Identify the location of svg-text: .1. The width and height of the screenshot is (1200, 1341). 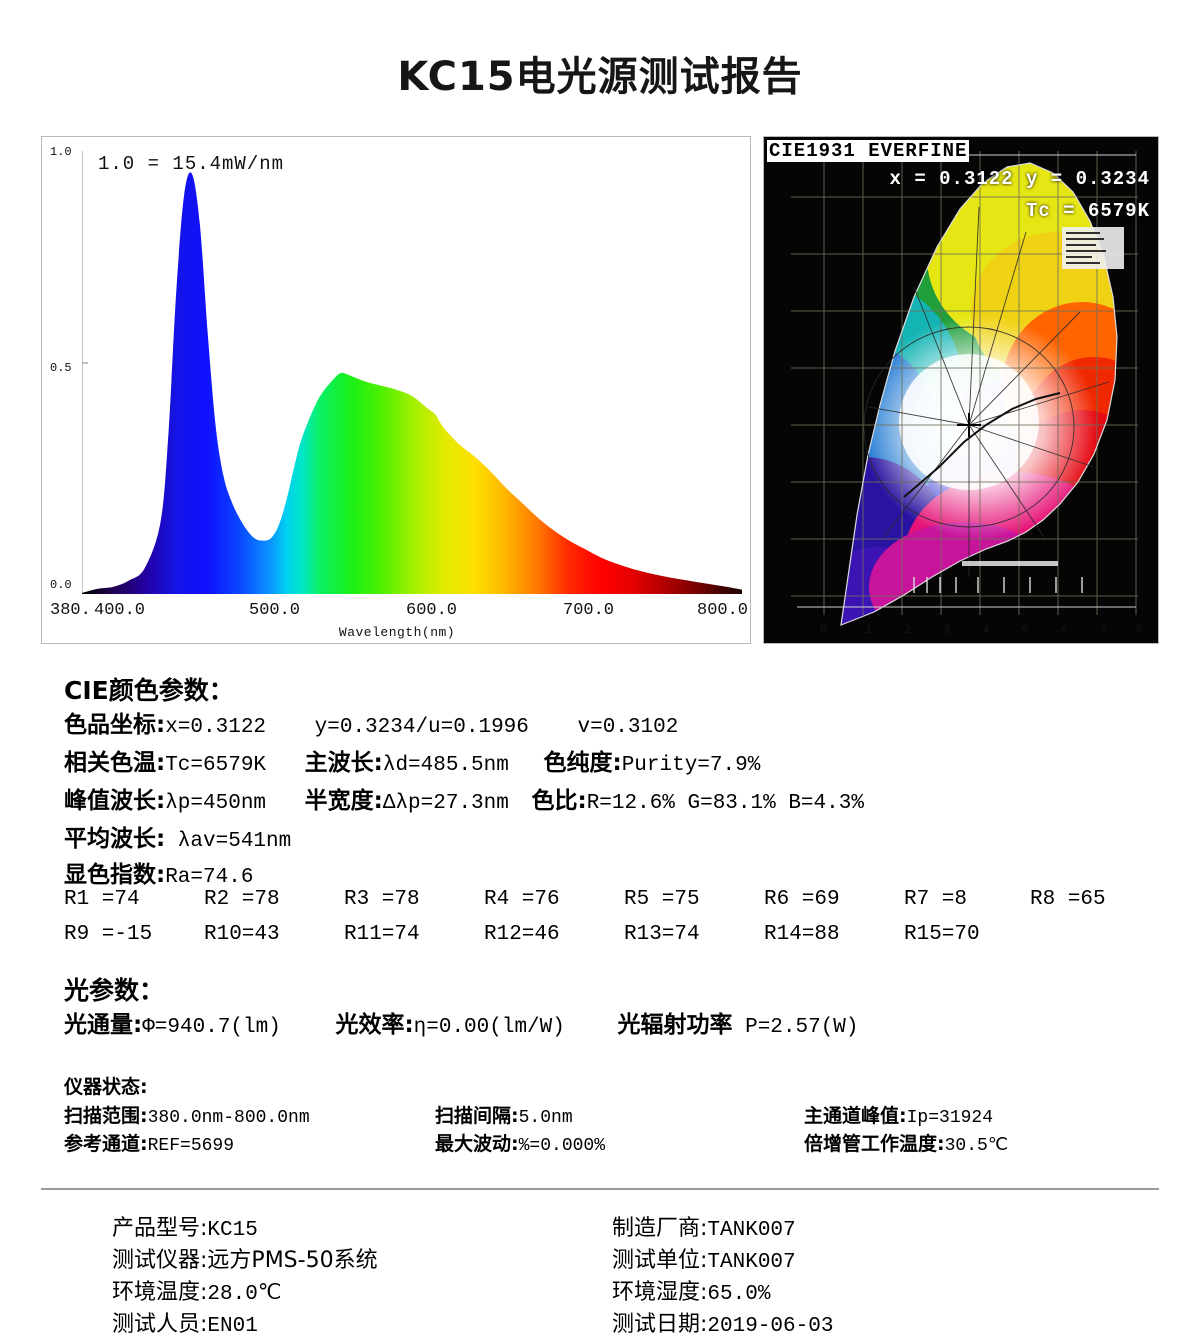
(866, 629).